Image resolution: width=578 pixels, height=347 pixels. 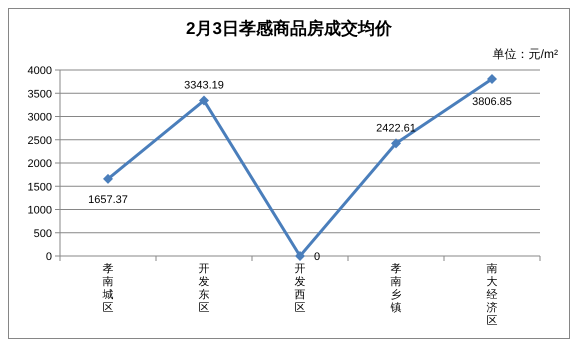 What do you see at coordinates (40, 164) in the screenshot?
I see `y-tick-label: 2000` at bounding box center [40, 164].